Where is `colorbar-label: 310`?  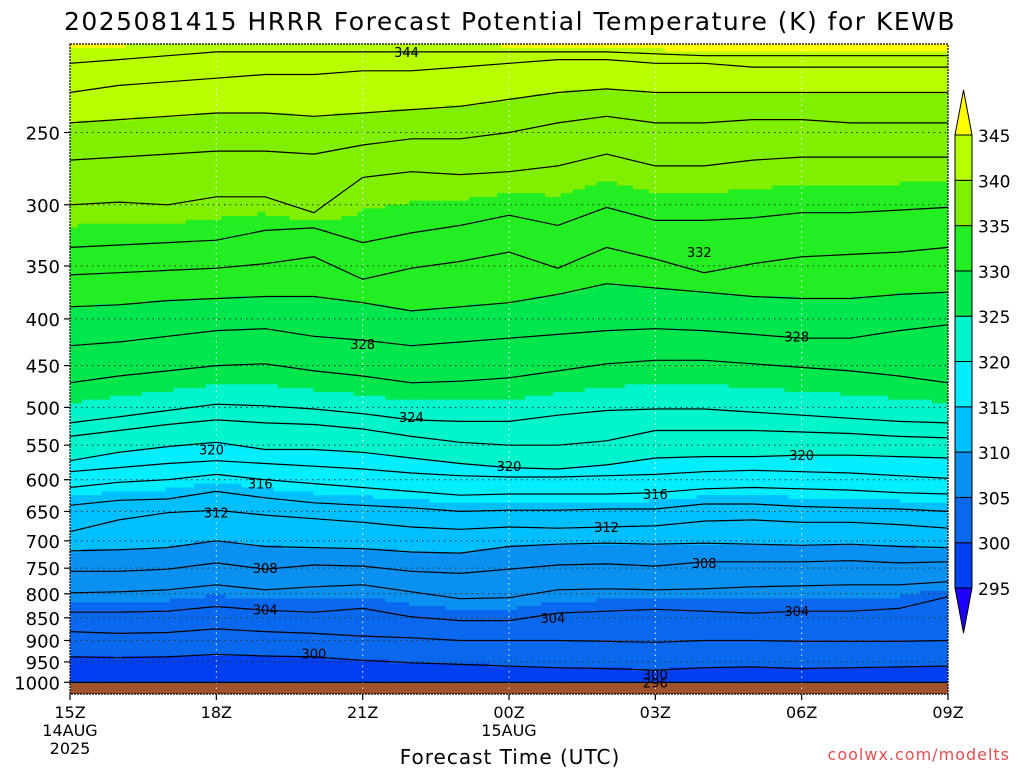
colorbar-label: 310 is located at coordinates (994, 454).